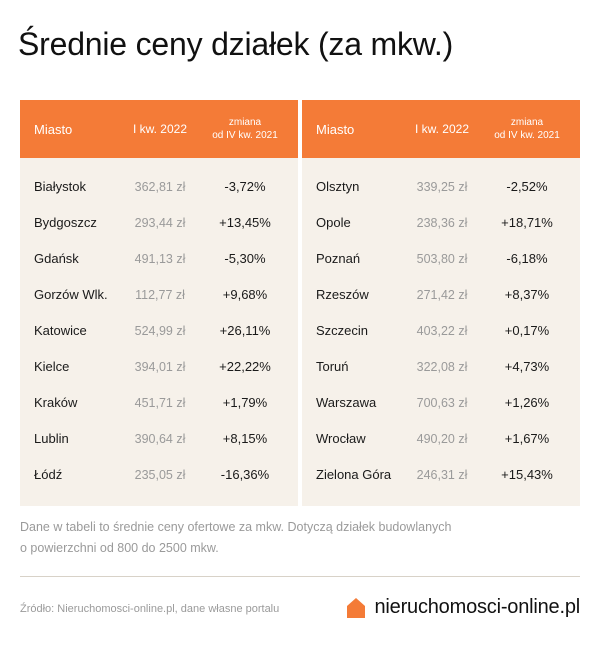 The height and width of the screenshot is (656, 600). I want to click on price-cell: 235,05 zł, so click(160, 475).